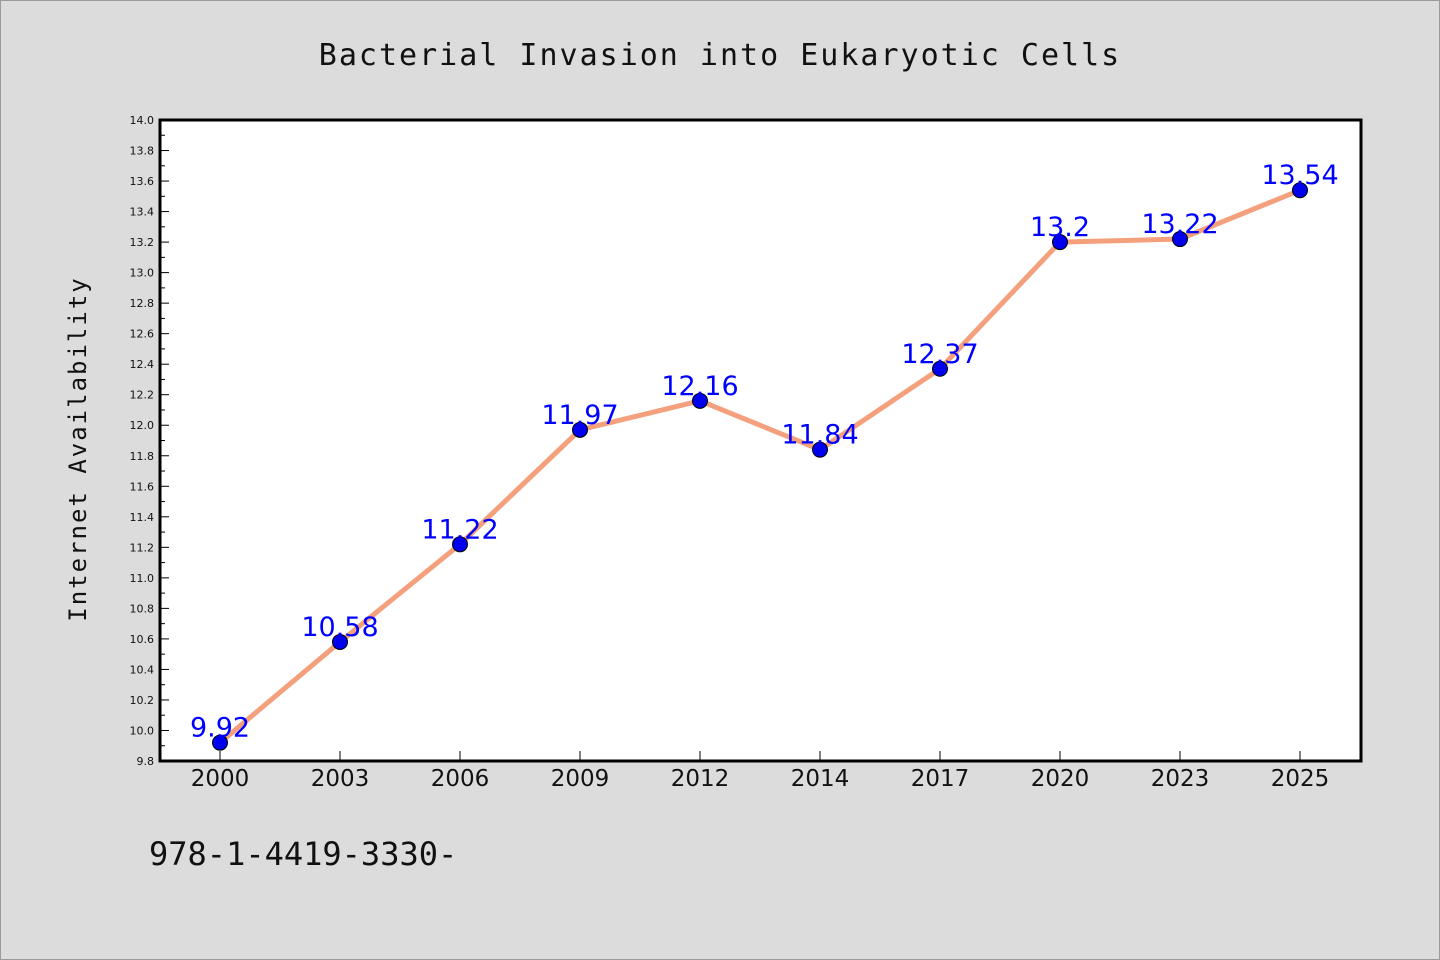  I want to click on x-tick-label: 2025, so click(1300, 779).